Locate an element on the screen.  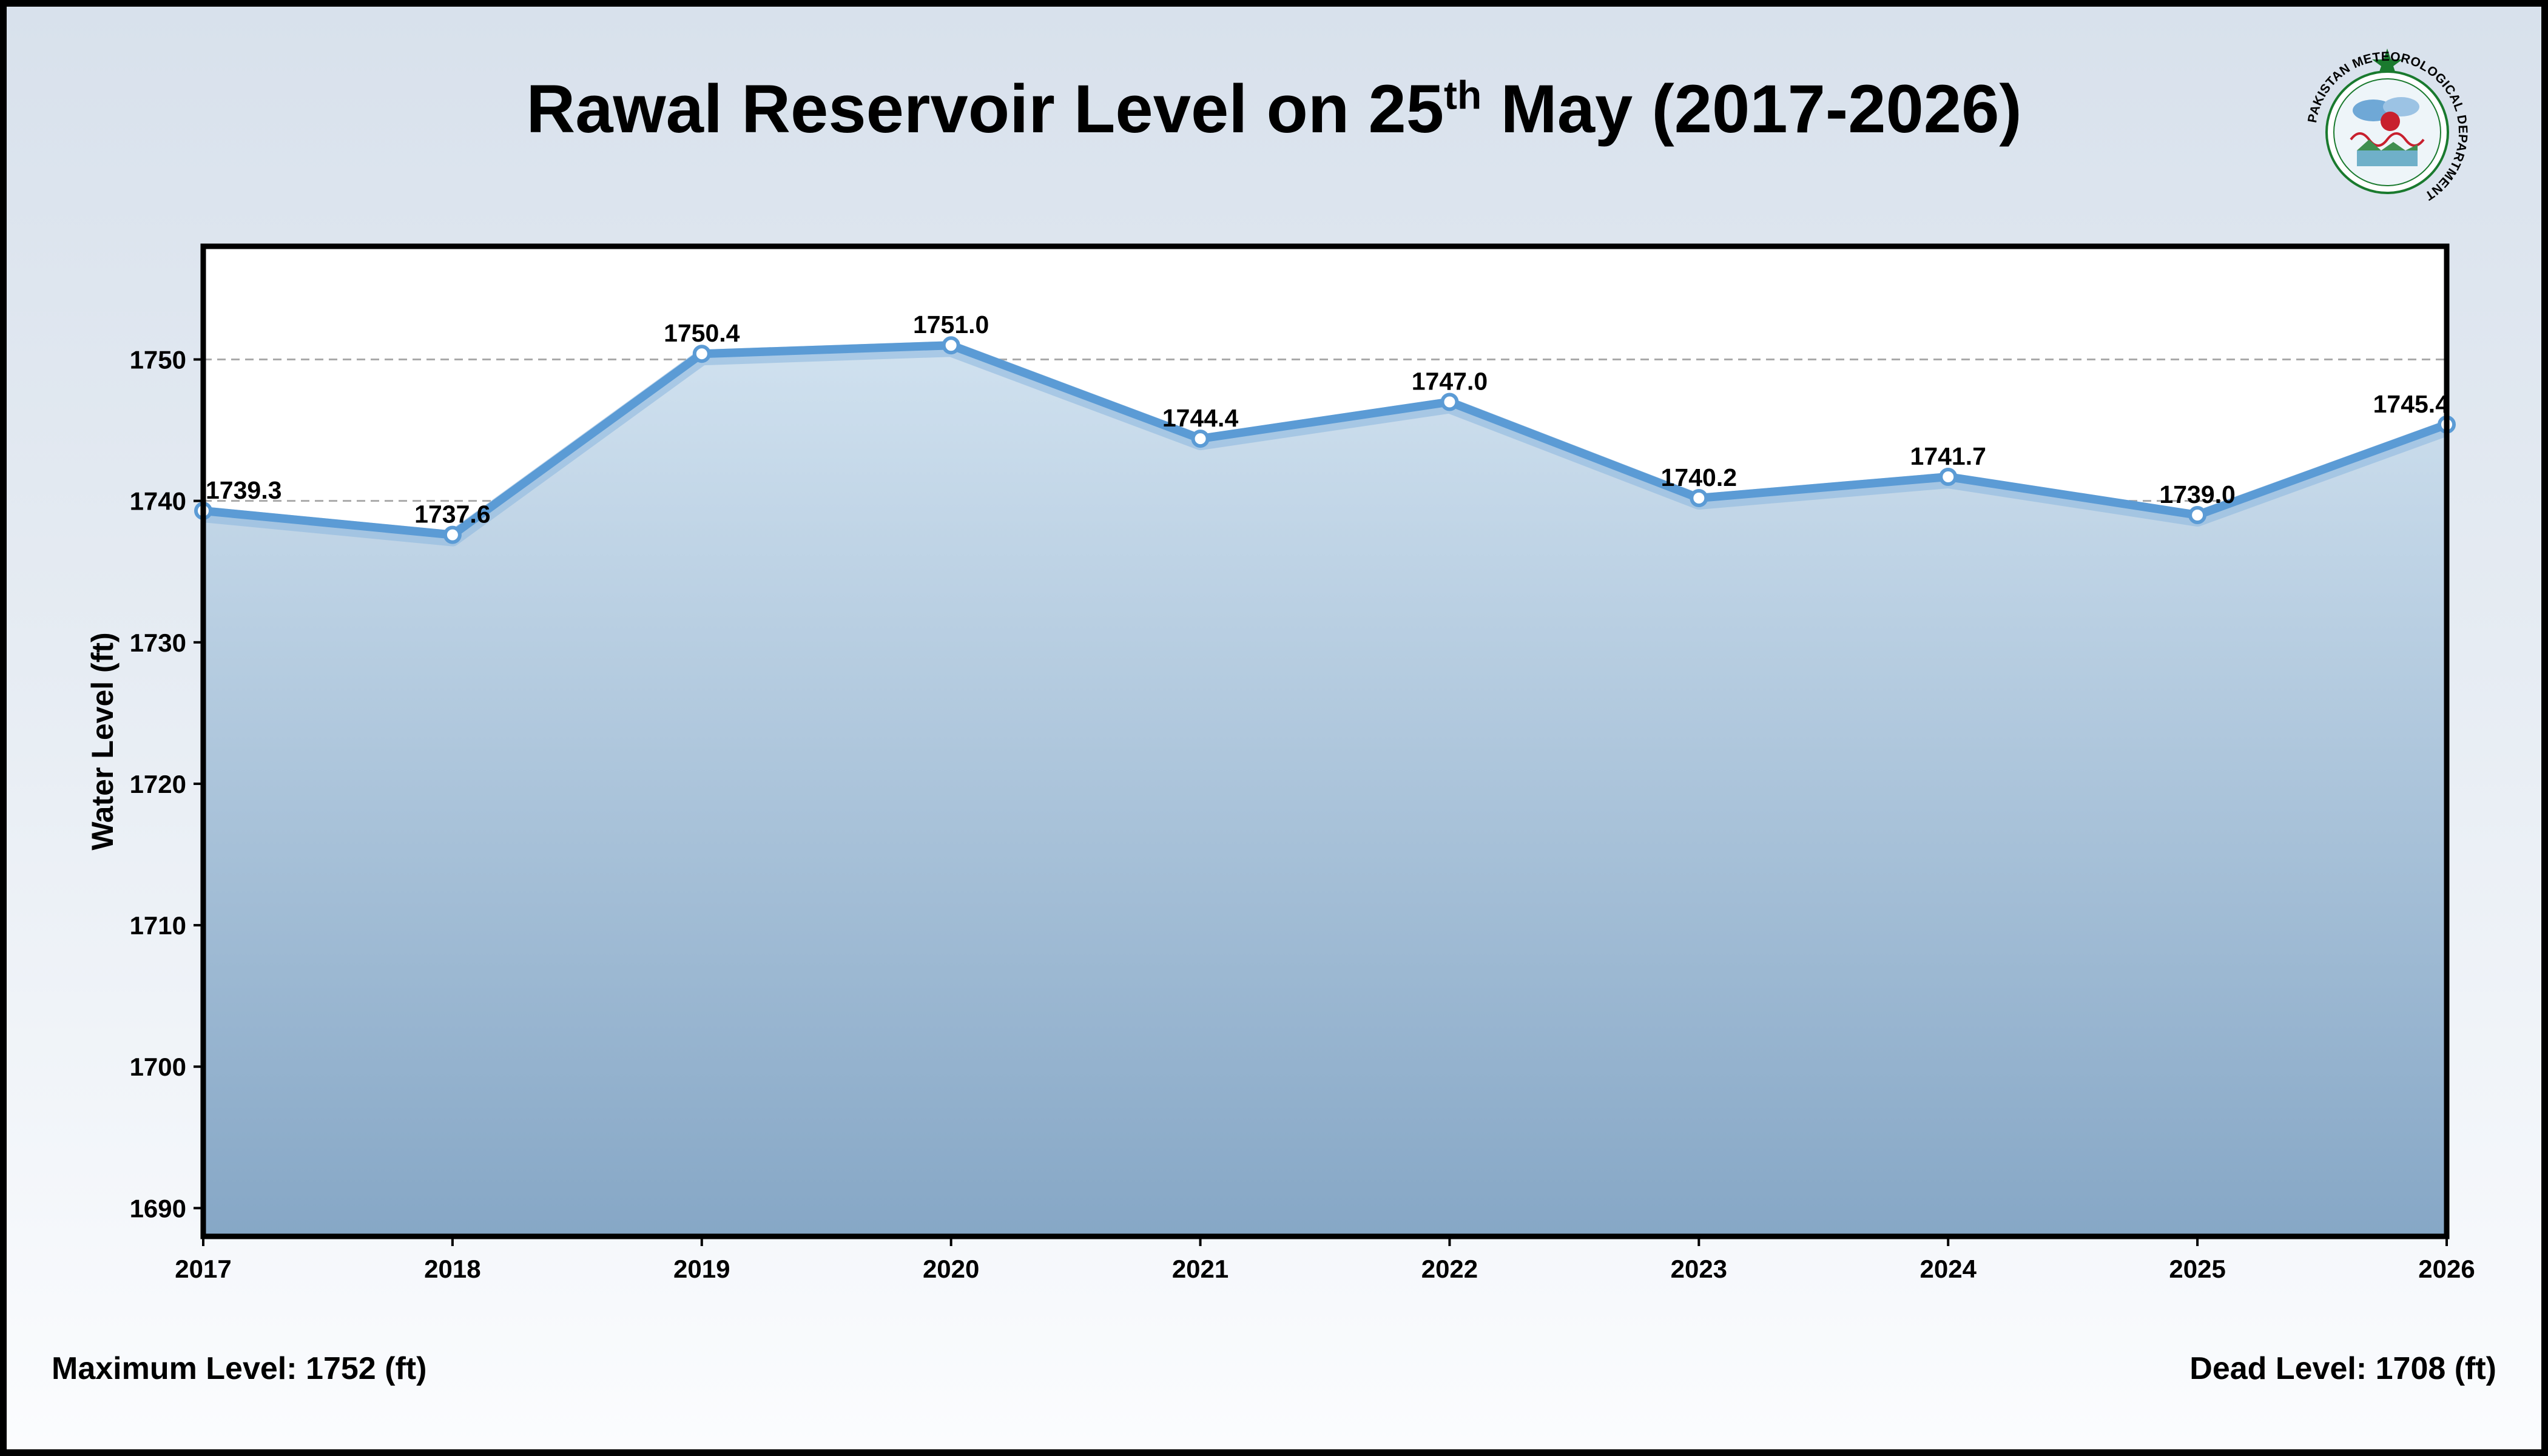
data-label: 1750.4 is located at coordinates (702, 333).